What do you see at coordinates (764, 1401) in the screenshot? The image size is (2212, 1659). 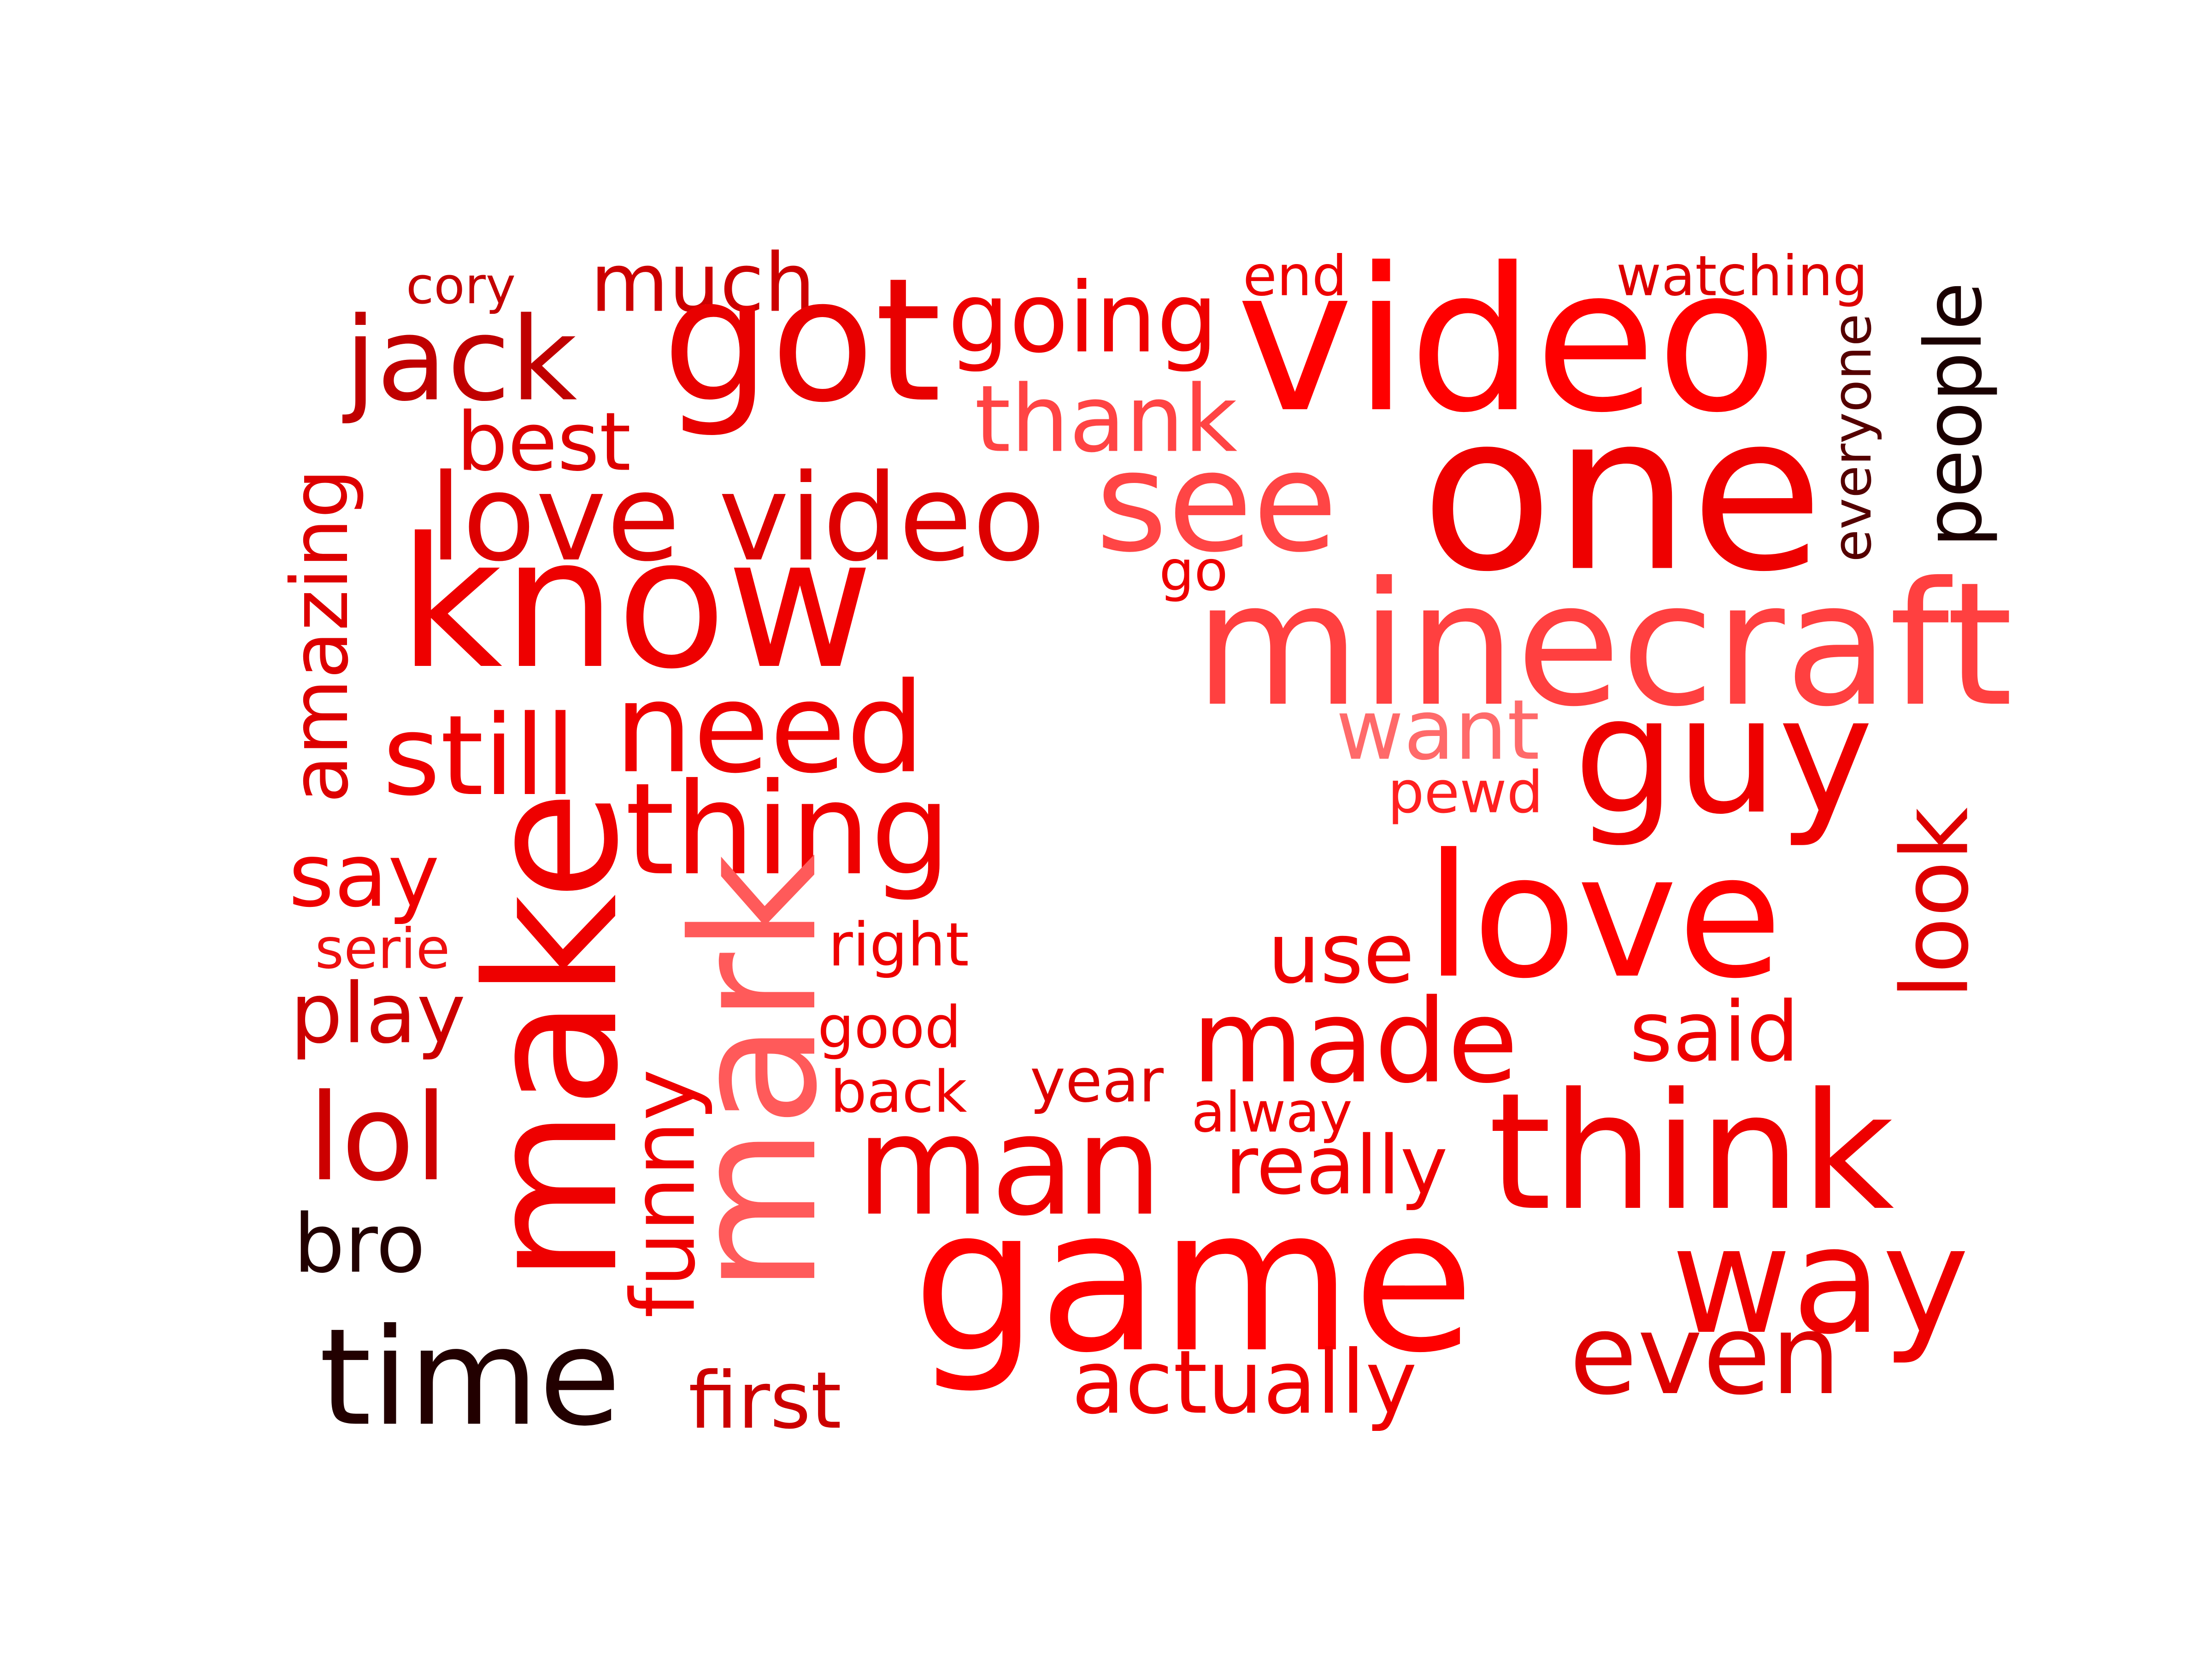 I see `word-first: first` at bounding box center [764, 1401].